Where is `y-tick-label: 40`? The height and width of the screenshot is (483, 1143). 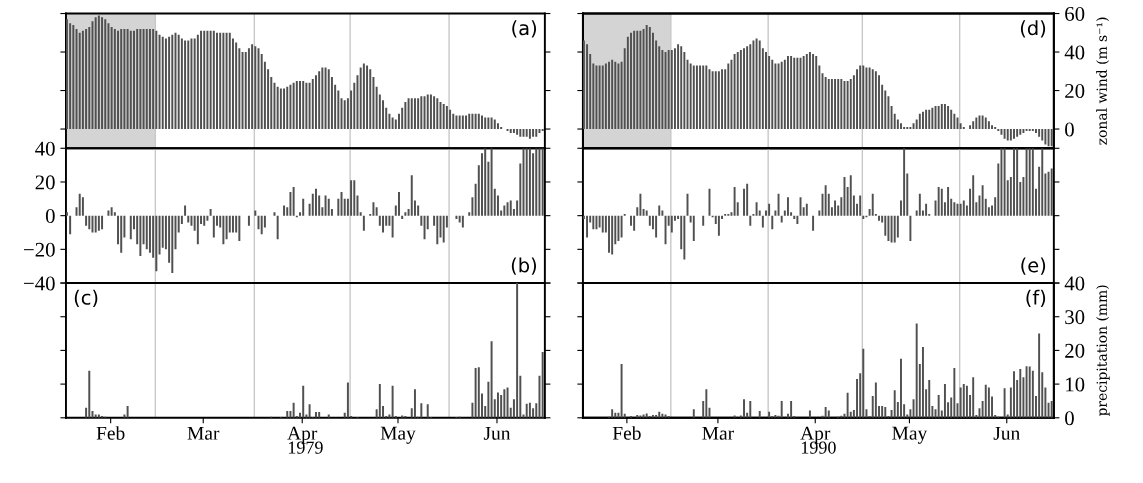
y-tick-label: 40 is located at coordinates (45, 148).